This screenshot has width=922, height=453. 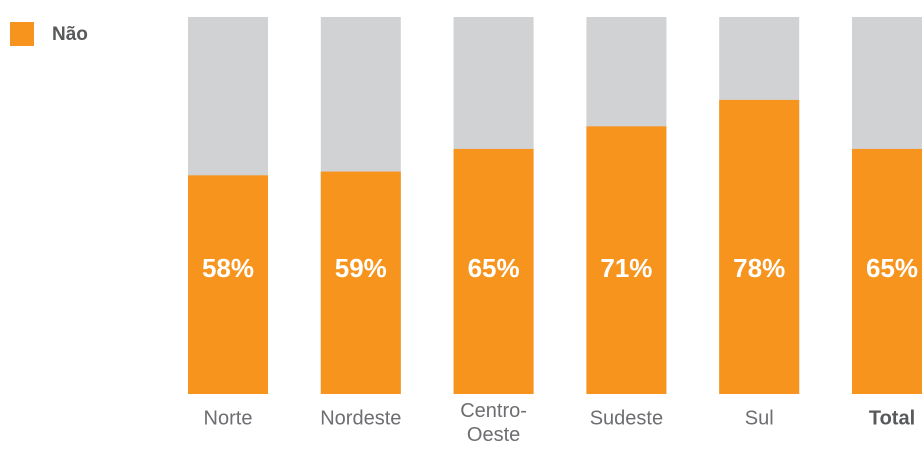 I want to click on x-tick-label: Nordeste, so click(x=360, y=418).